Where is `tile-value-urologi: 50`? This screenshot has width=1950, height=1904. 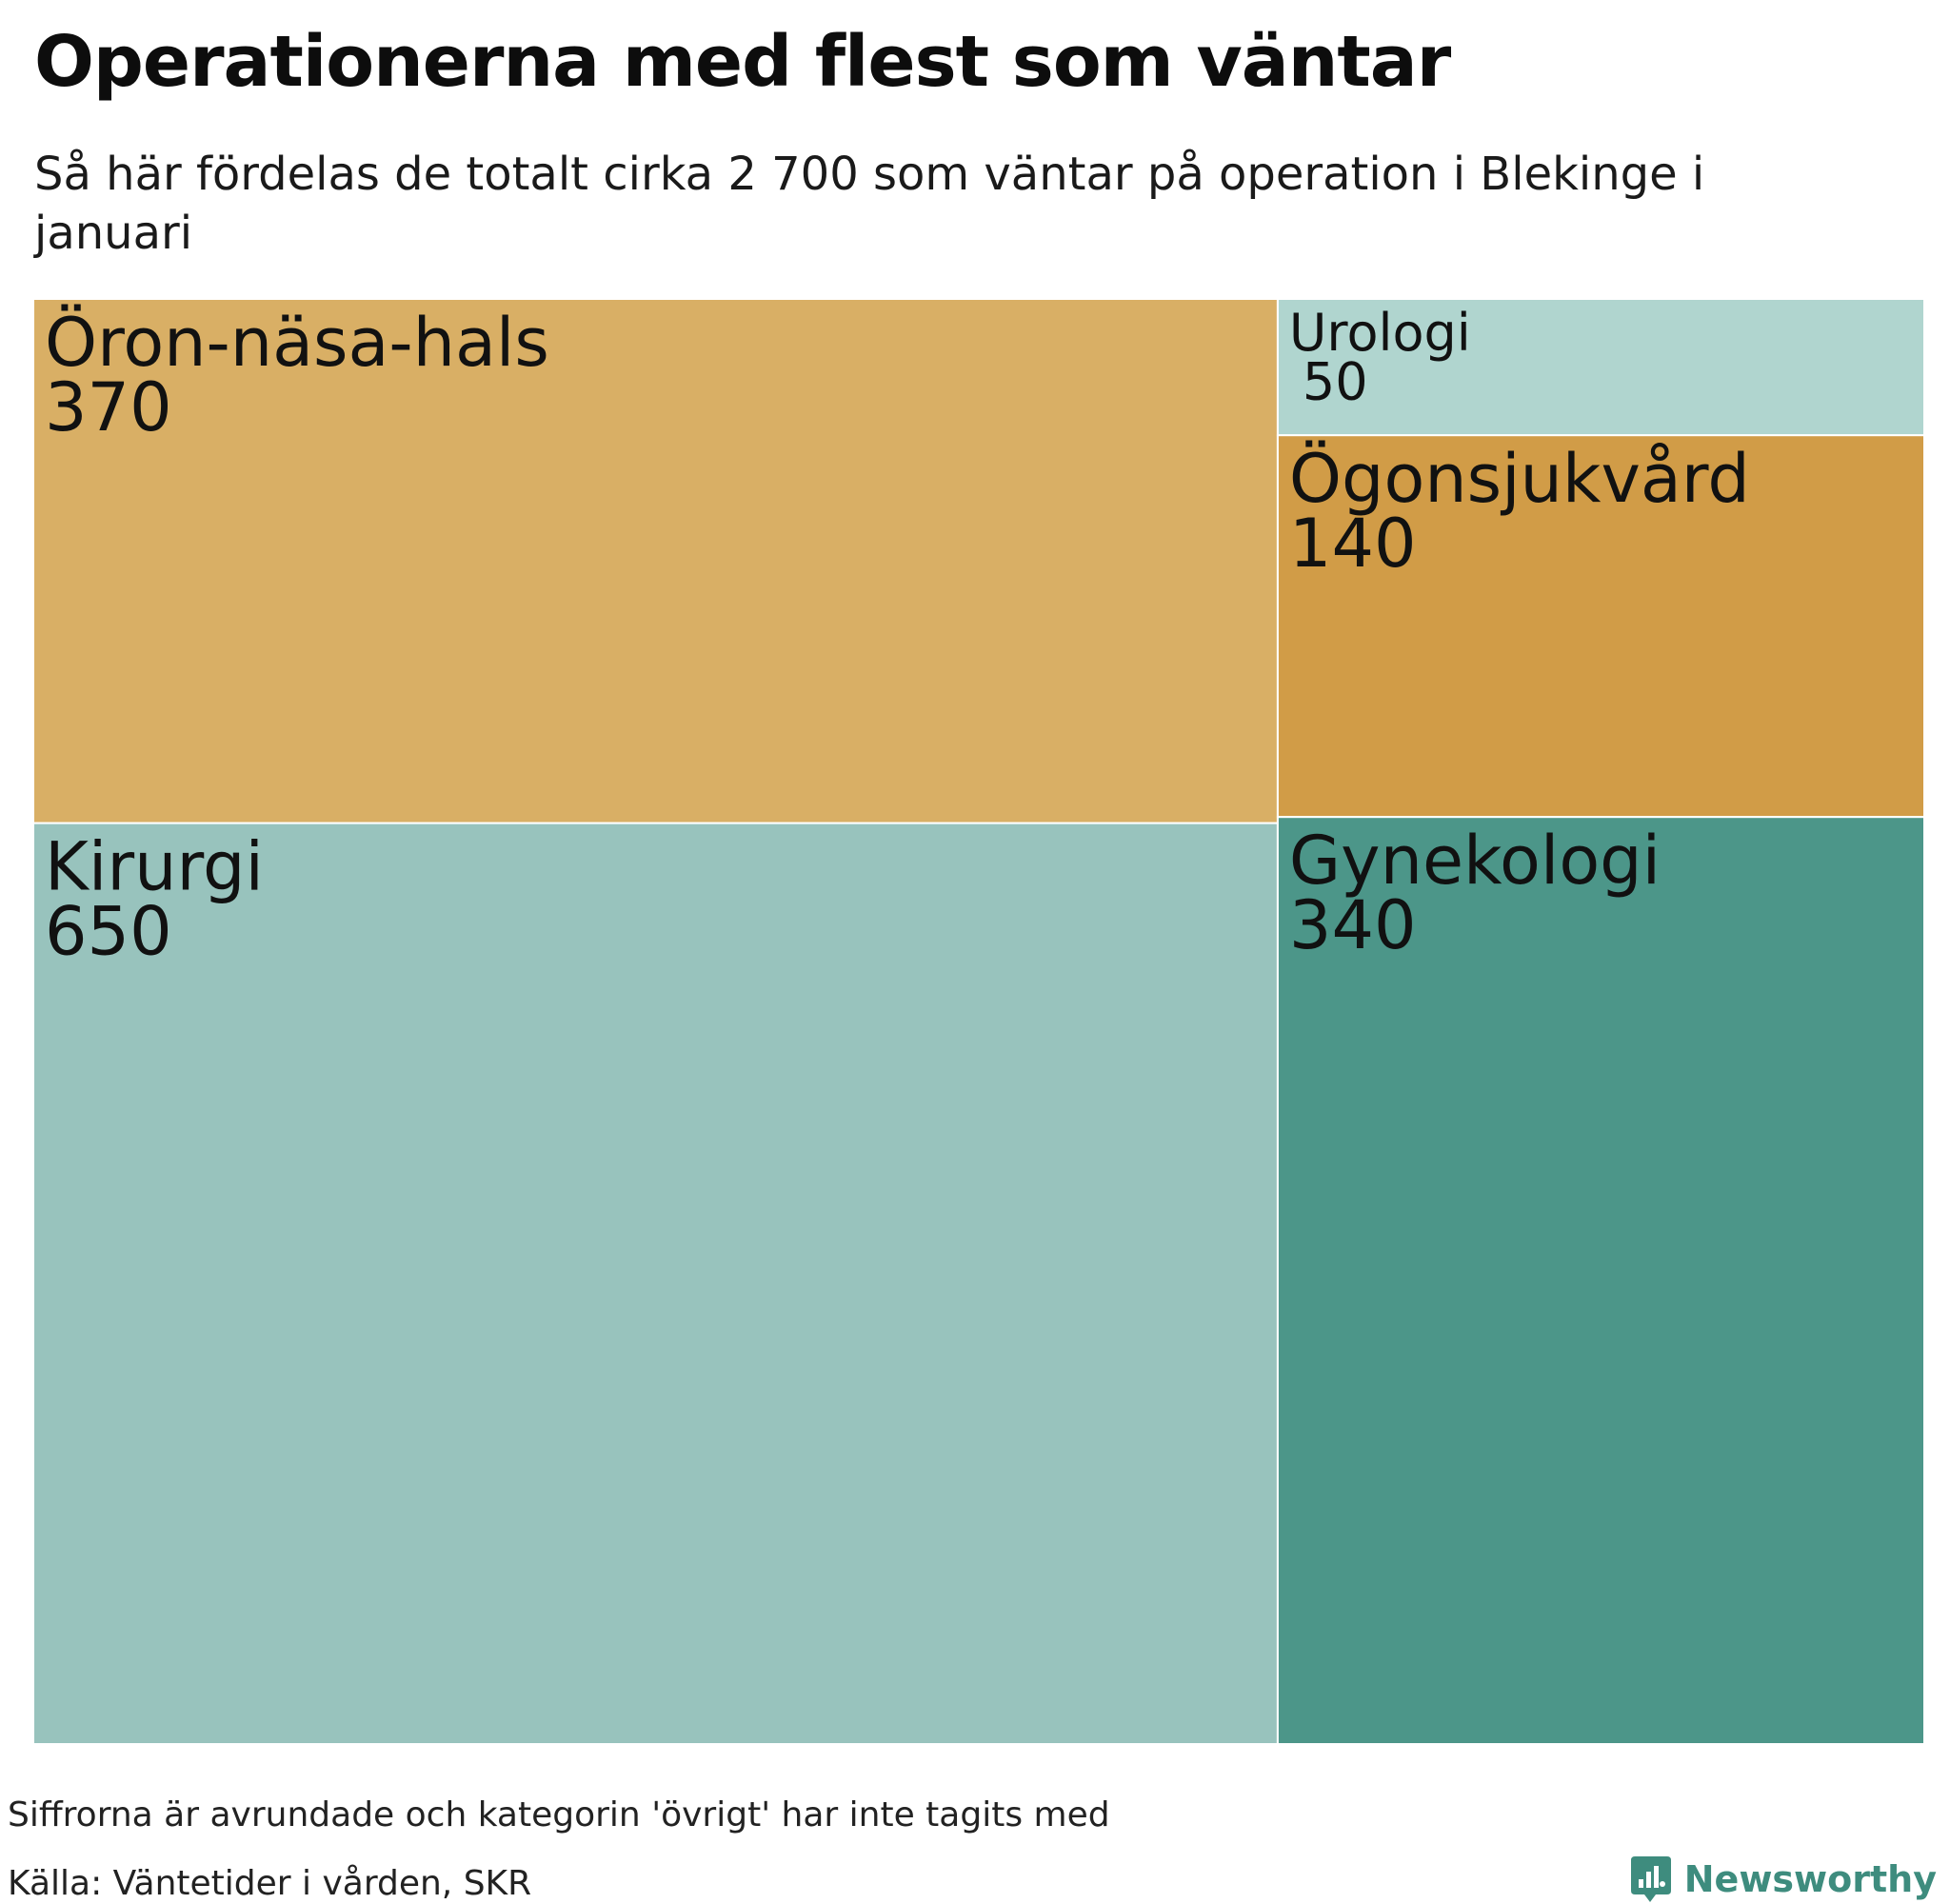 tile-value-urologi: 50 is located at coordinates (1335, 381).